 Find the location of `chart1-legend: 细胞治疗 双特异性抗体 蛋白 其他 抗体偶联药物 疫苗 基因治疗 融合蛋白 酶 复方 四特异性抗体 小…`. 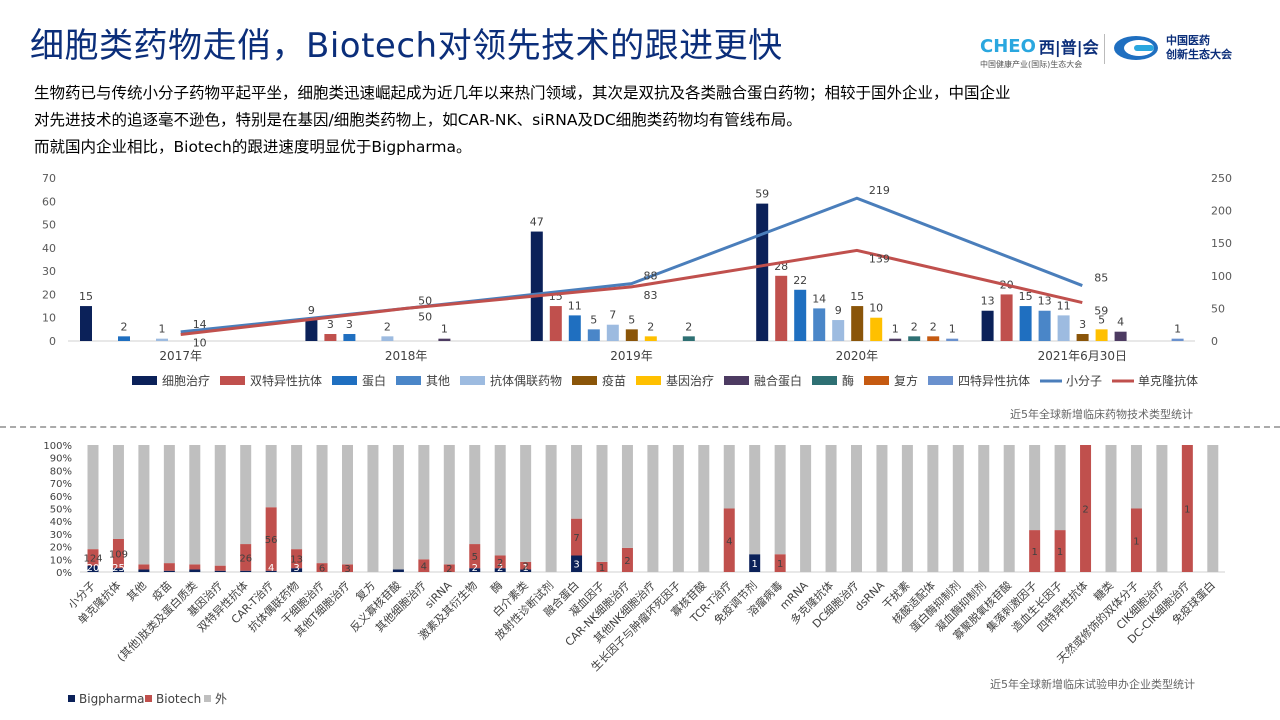

chart1-legend: 细胞治疗 双特异性抗体 蛋白 其他 抗体偶联药物 疫苗 基因治疗 融合蛋白 酶 复方 四特异性抗体 小… is located at coordinates (665, 380).